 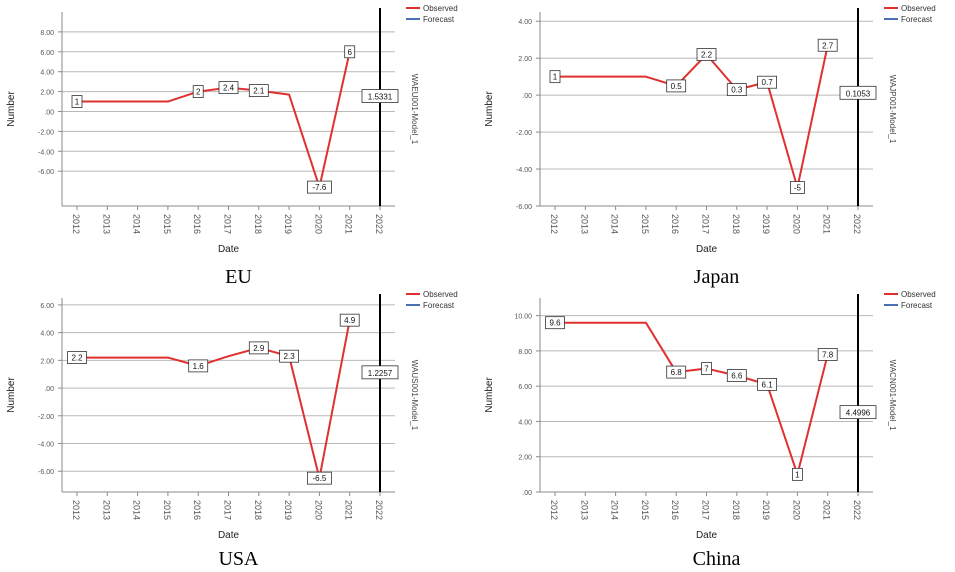 I want to click on data-label-text: 0.7, so click(x=768, y=82).